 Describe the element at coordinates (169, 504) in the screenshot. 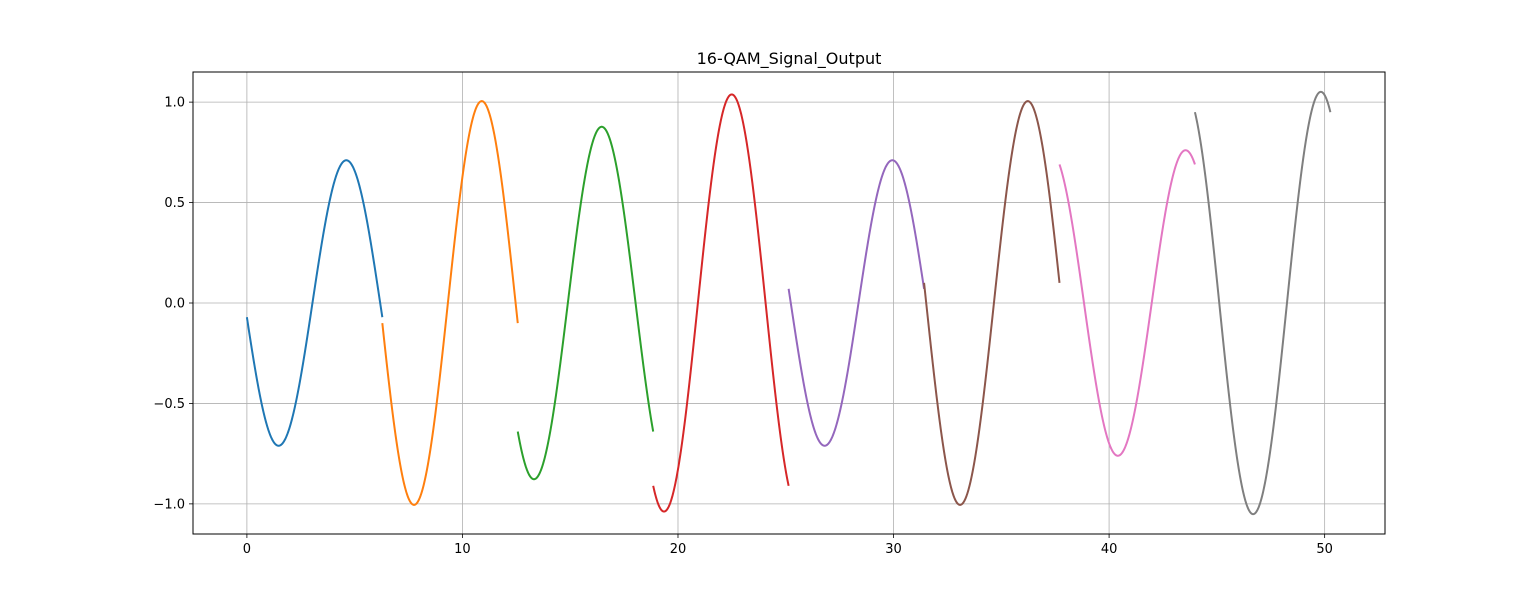

I see `y-tick-label: −1.0` at that location.